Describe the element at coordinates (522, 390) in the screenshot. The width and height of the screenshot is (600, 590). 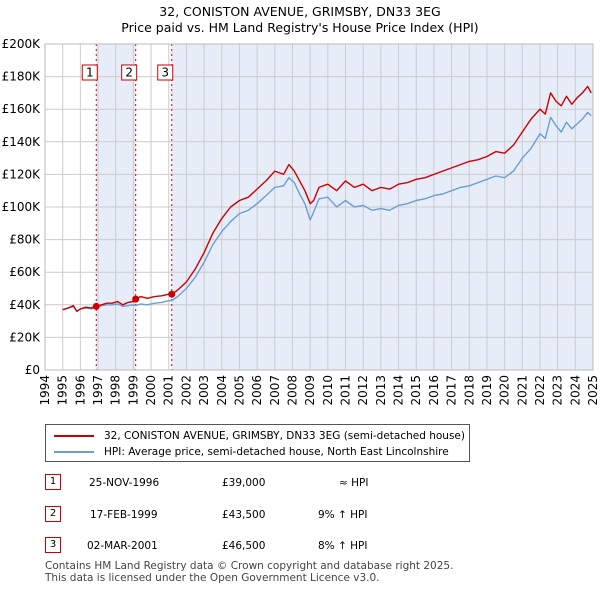
I see `x-tick-label: 2021` at that location.